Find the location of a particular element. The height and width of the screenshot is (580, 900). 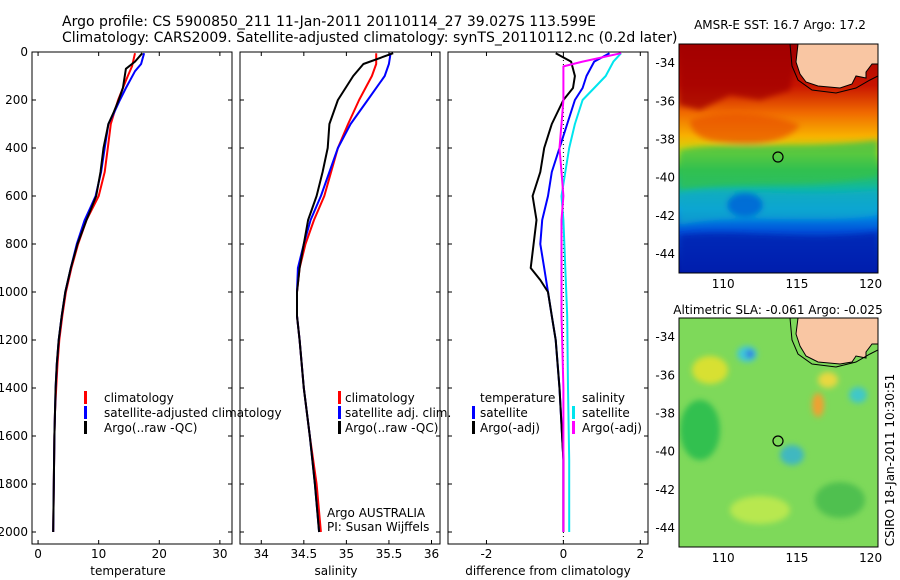

side-timestamp-label: CSIRO 18-Jan-2011 10:30:51 is located at coordinates (890, 460).